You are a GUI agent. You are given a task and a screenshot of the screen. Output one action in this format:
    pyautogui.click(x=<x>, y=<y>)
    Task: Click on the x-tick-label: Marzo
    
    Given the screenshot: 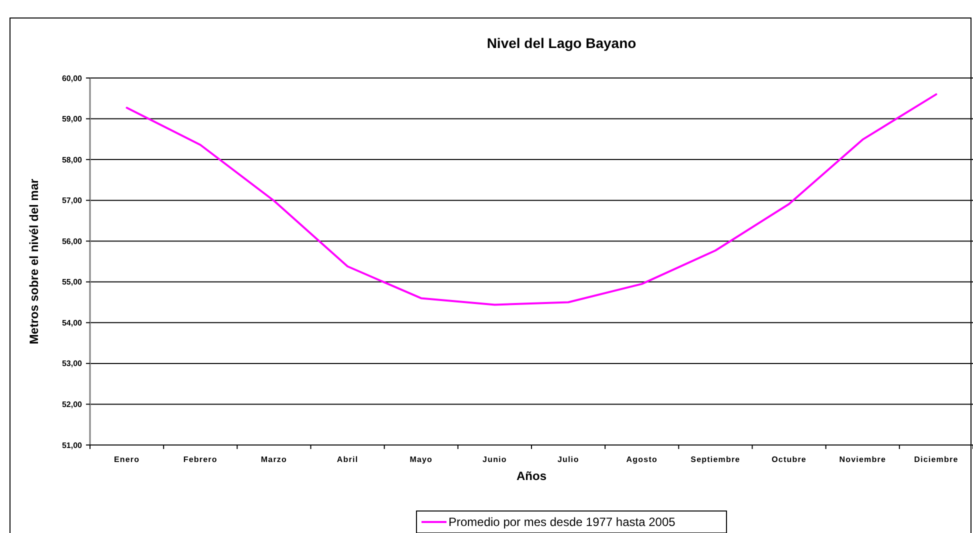 What is the action you would take?
    pyautogui.click(x=274, y=459)
    